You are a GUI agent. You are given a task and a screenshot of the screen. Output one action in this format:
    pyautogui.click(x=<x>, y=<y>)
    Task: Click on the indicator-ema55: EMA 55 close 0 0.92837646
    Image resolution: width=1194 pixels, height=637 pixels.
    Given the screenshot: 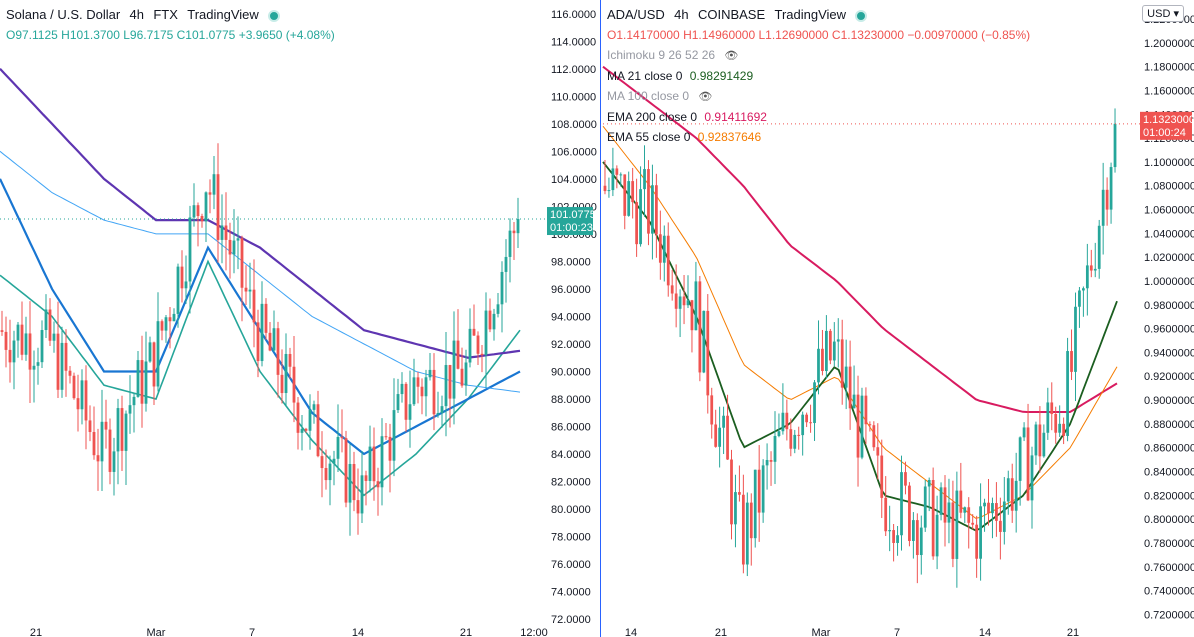 What is the action you would take?
    pyautogui.click(x=818, y=137)
    